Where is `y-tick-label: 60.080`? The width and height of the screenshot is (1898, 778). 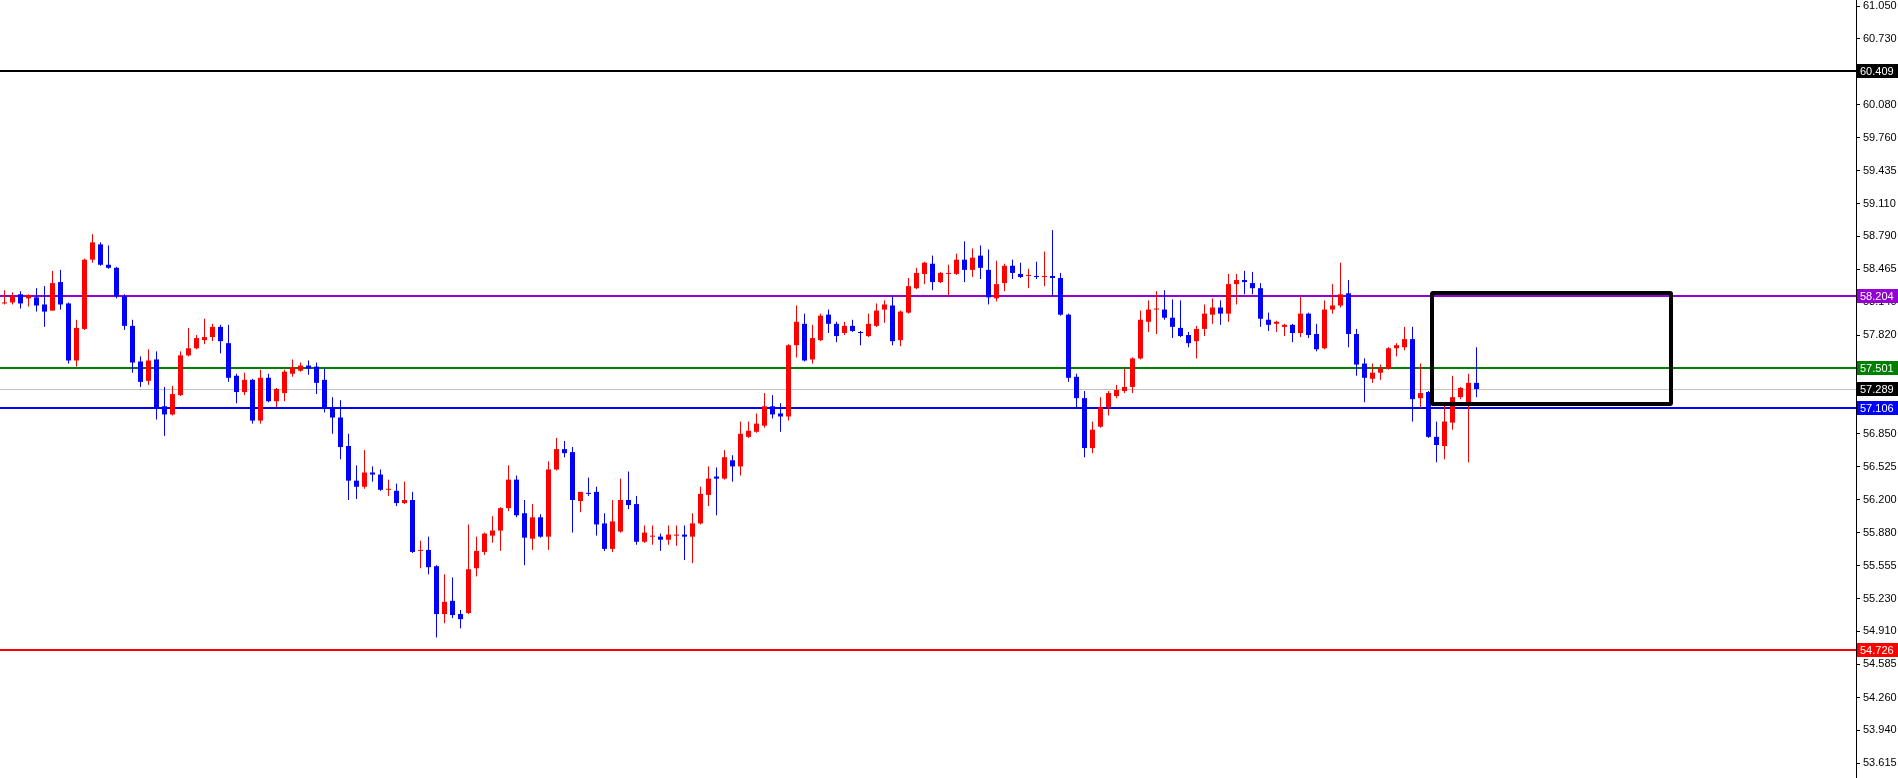 y-tick-label: 60.080 is located at coordinates (1880, 103).